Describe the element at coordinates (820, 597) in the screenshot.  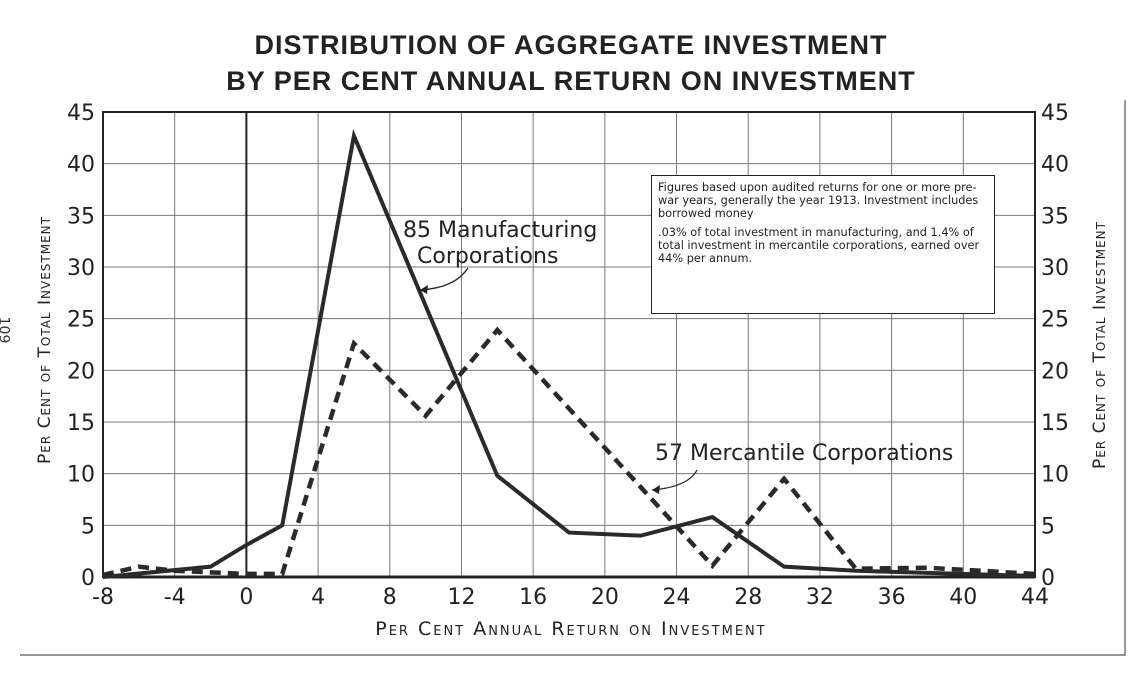
I see `x-tick-label: 32` at that location.